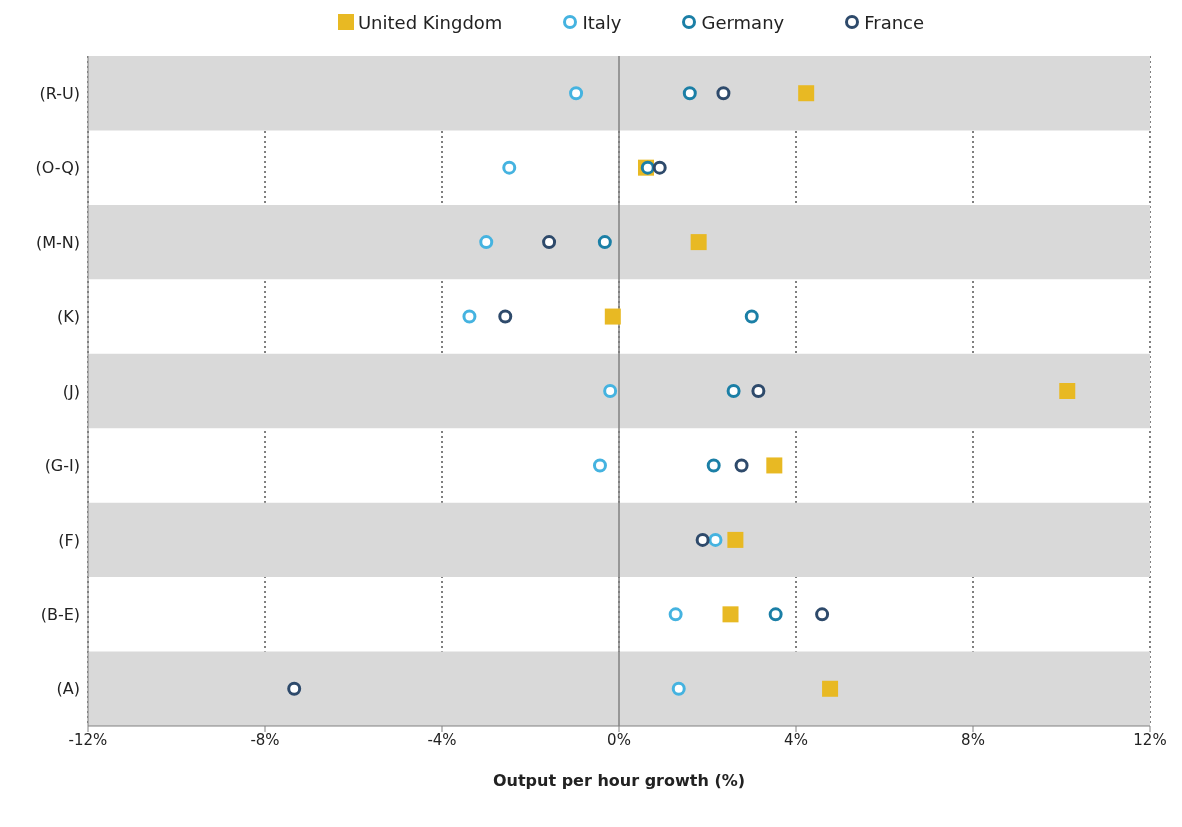 This screenshot has width=1182, height=827. I want to click on legend-label: Italy, so click(602, 22).